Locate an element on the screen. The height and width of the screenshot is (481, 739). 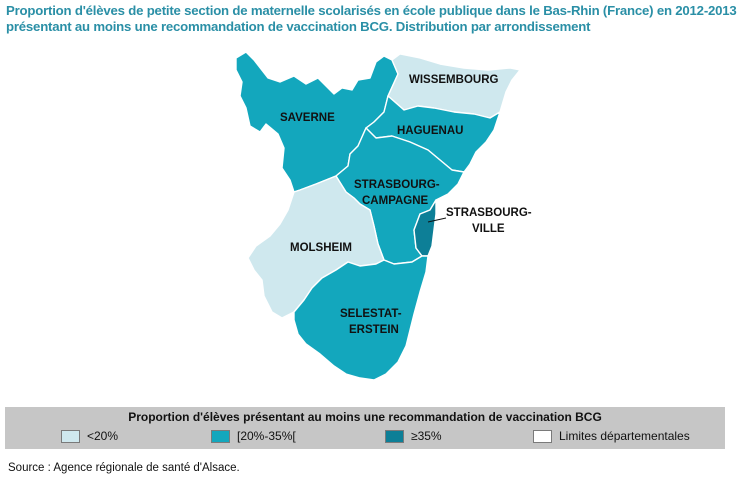
legend-item-lt20: <20% is located at coordinates (89, 436).